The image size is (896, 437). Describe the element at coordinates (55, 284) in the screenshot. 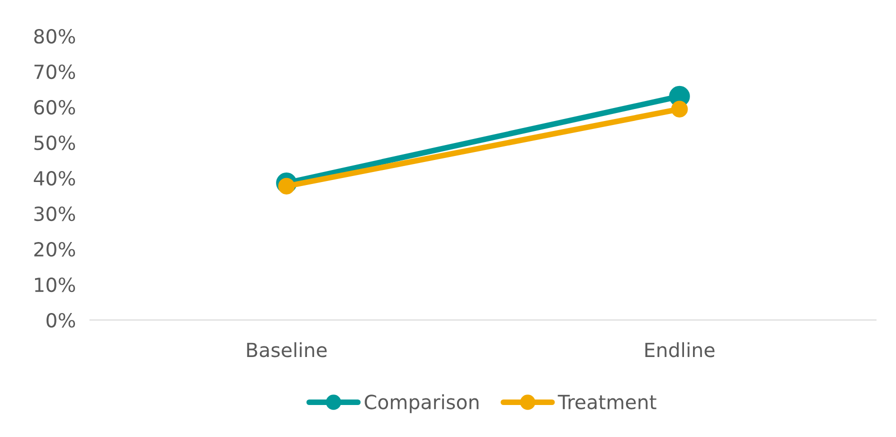

I see `y-tick-label: 10%` at that location.